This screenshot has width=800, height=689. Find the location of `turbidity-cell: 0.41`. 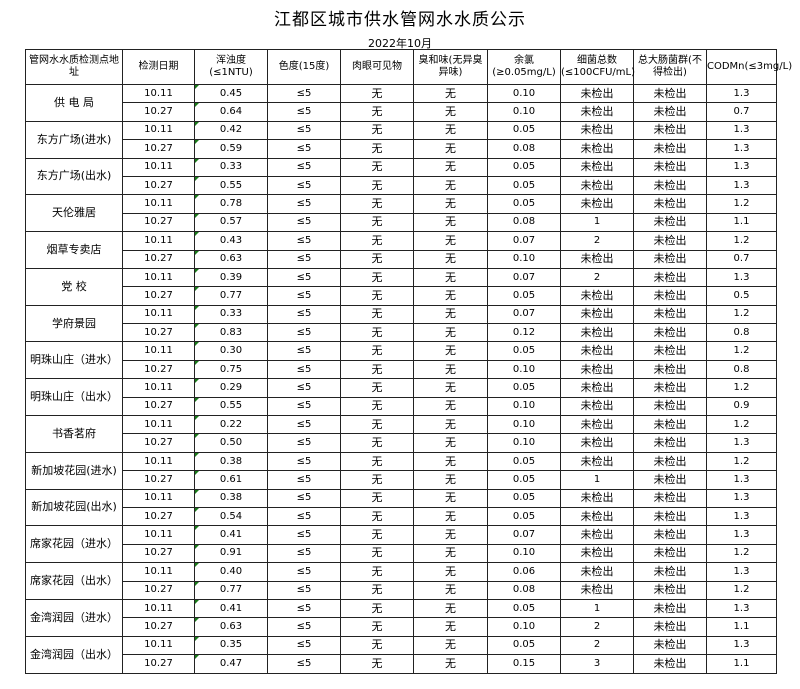

turbidity-cell: 0.41 is located at coordinates (231, 608).